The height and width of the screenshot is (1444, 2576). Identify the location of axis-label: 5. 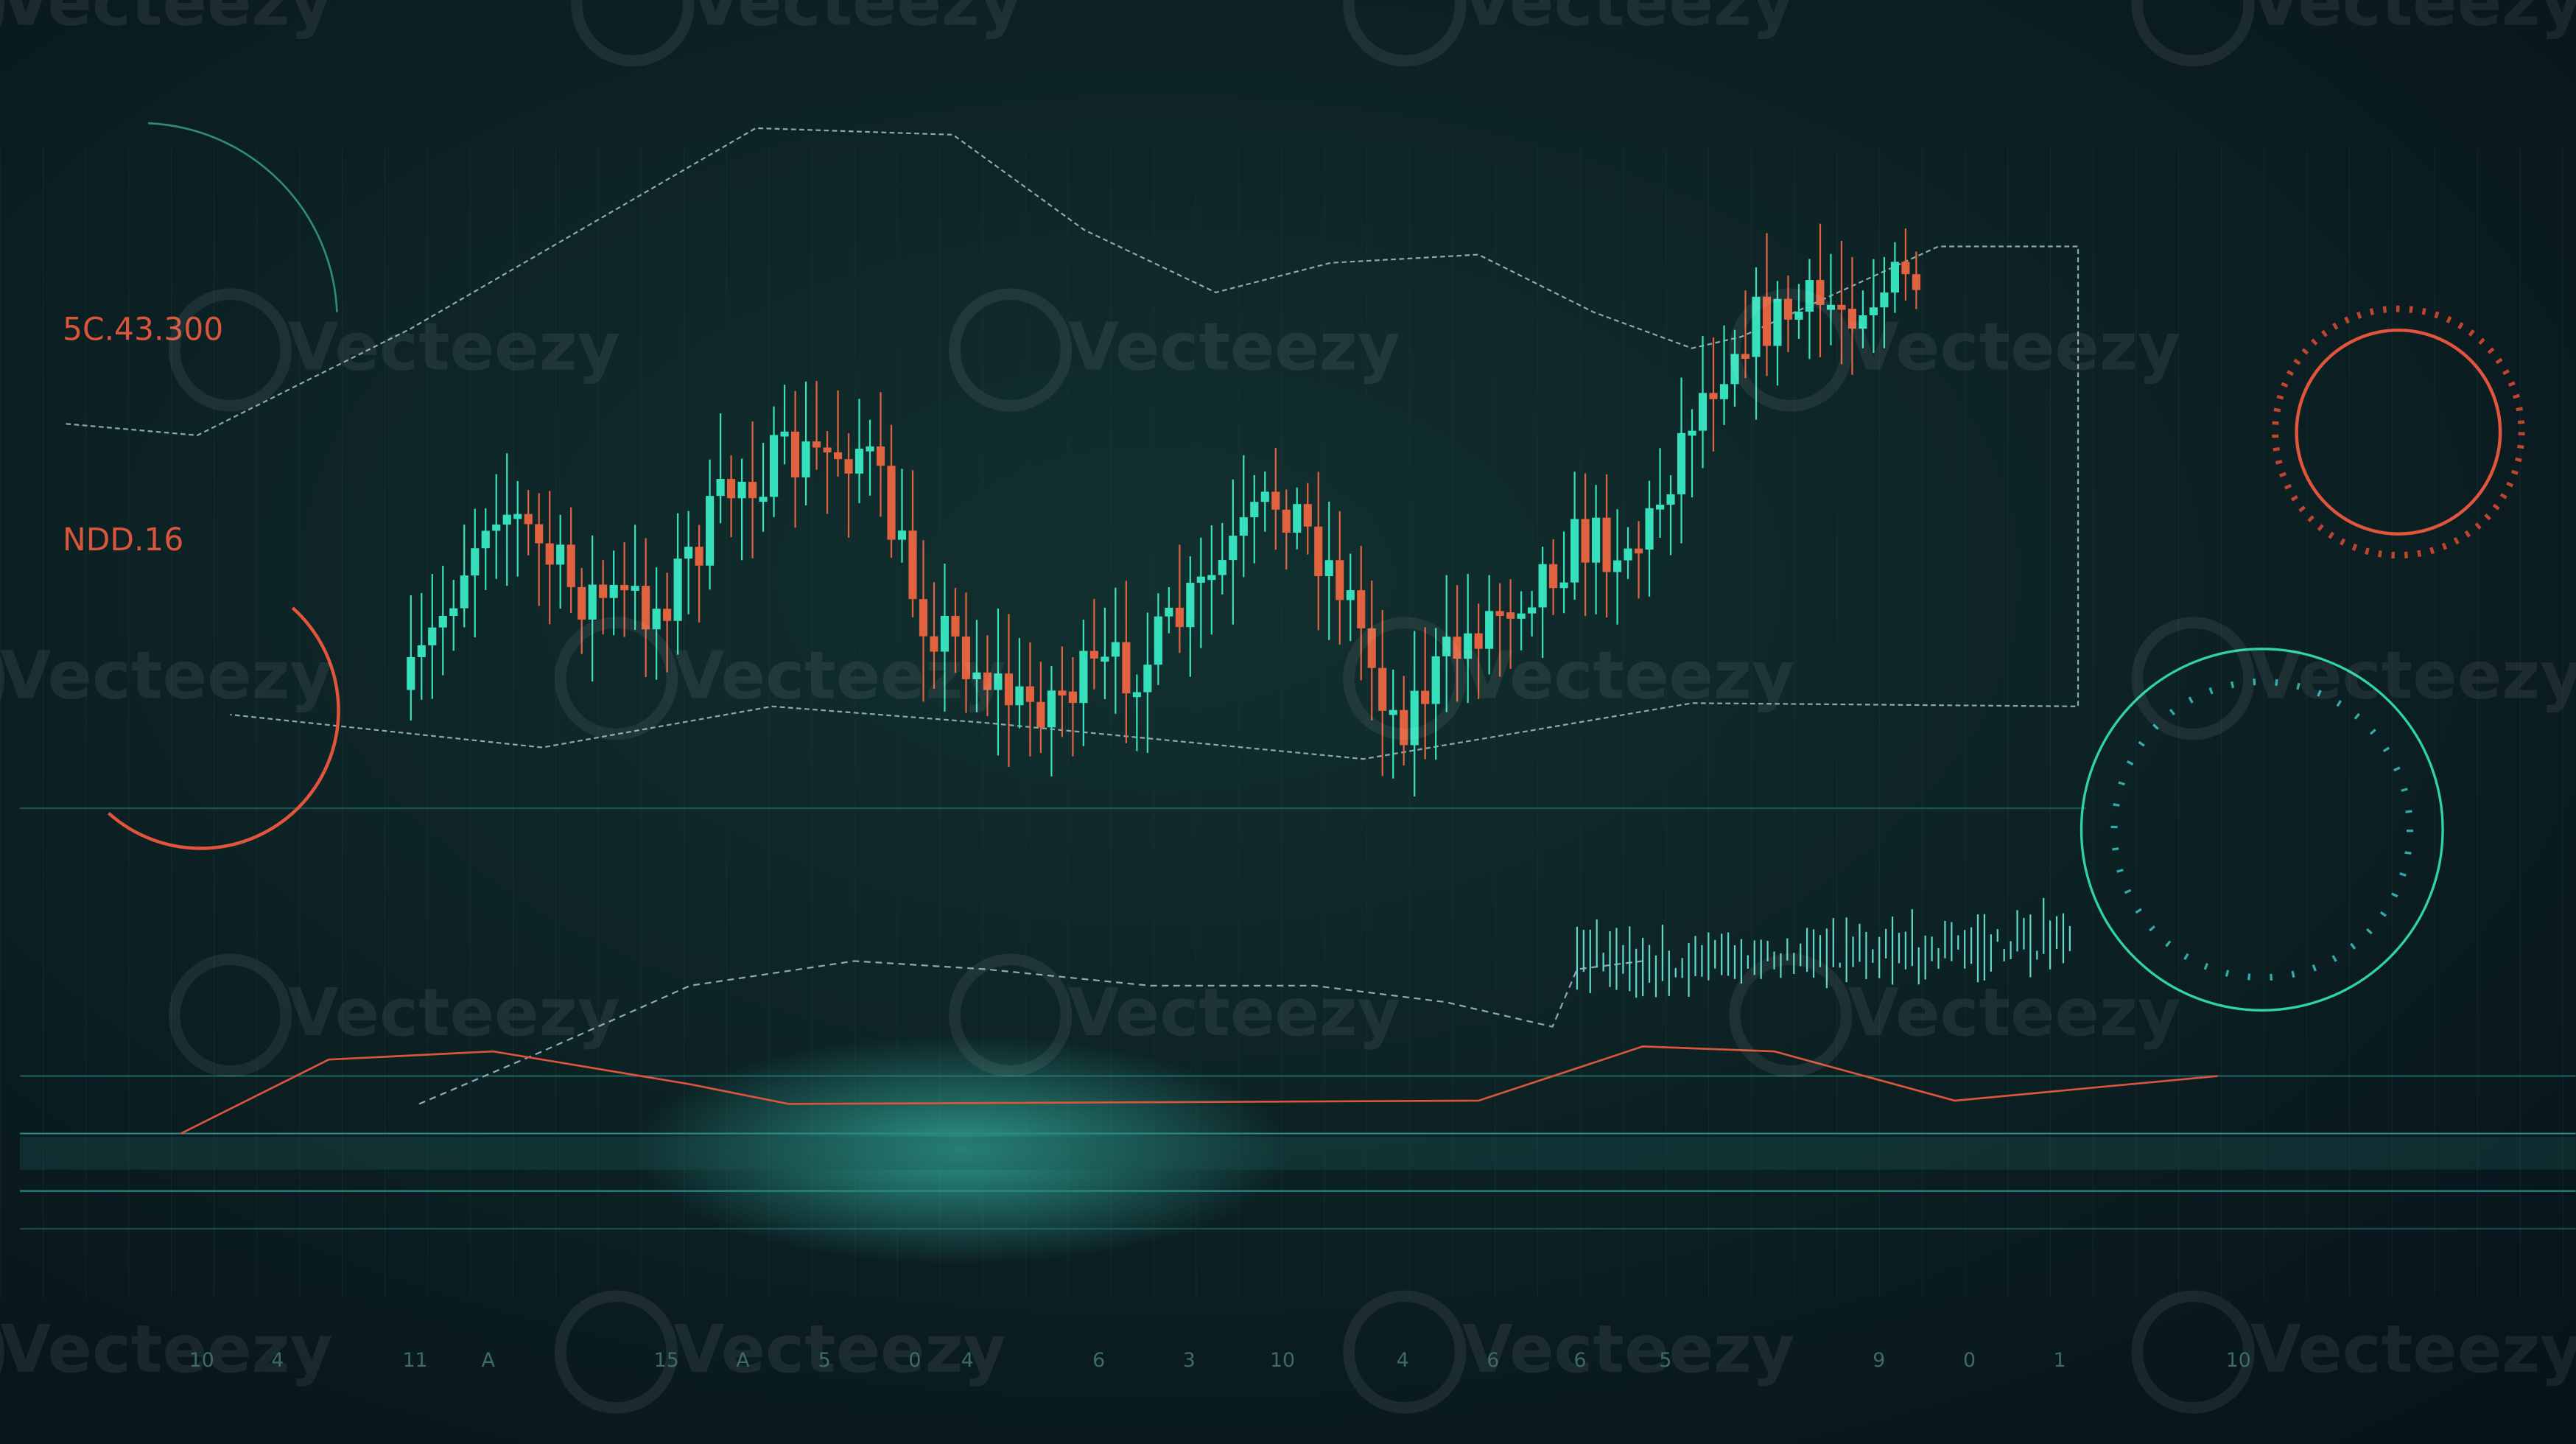
(1665, 1360).